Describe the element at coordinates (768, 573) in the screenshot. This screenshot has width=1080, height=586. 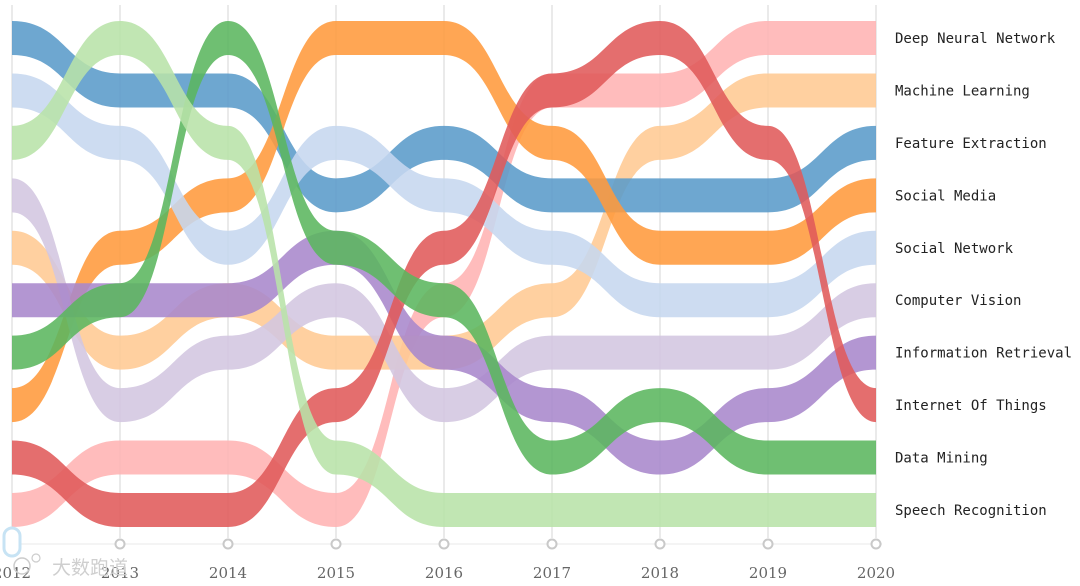
I see `x-tick-label-2019: 2019` at that location.